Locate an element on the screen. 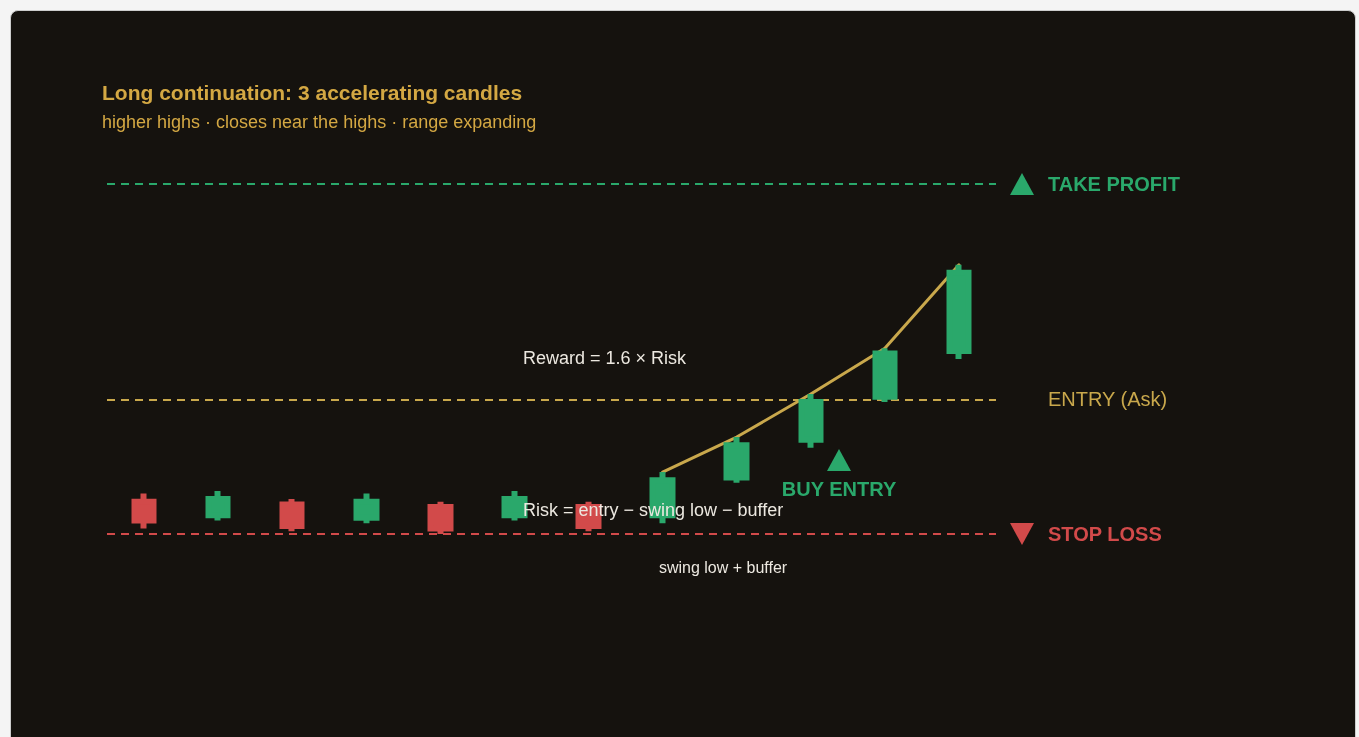 The image size is (1359, 737). ref-line-label: STOP LOSS is located at coordinates (1105, 534).